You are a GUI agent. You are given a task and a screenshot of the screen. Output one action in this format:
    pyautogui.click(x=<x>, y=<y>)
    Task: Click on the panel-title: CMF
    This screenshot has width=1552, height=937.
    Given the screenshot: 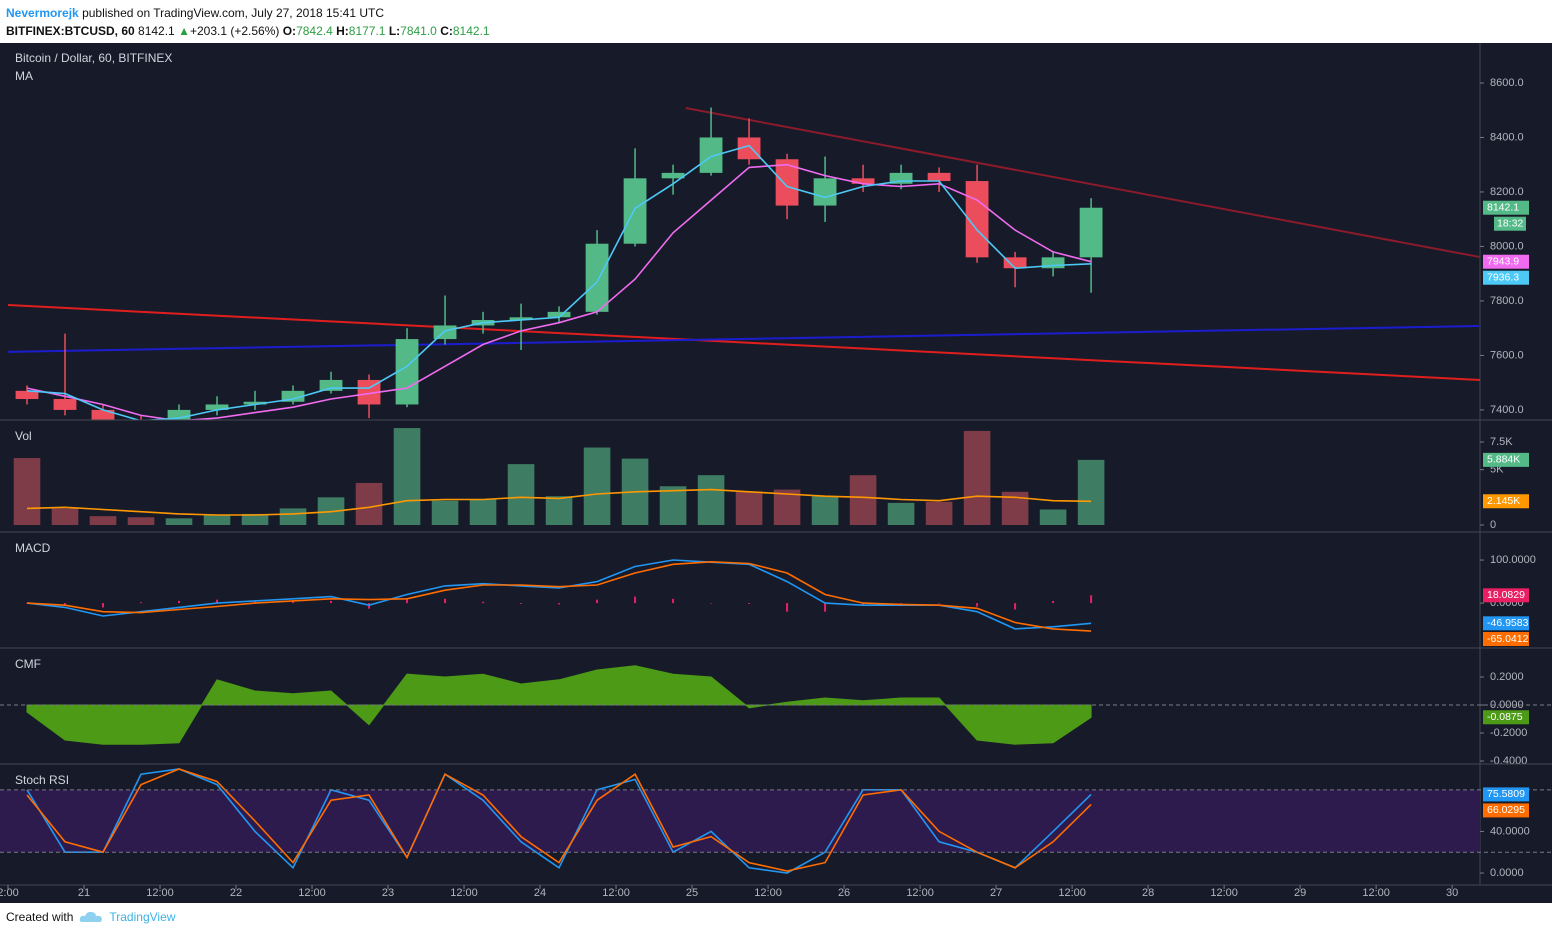 What is the action you would take?
    pyautogui.click(x=28, y=664)
    